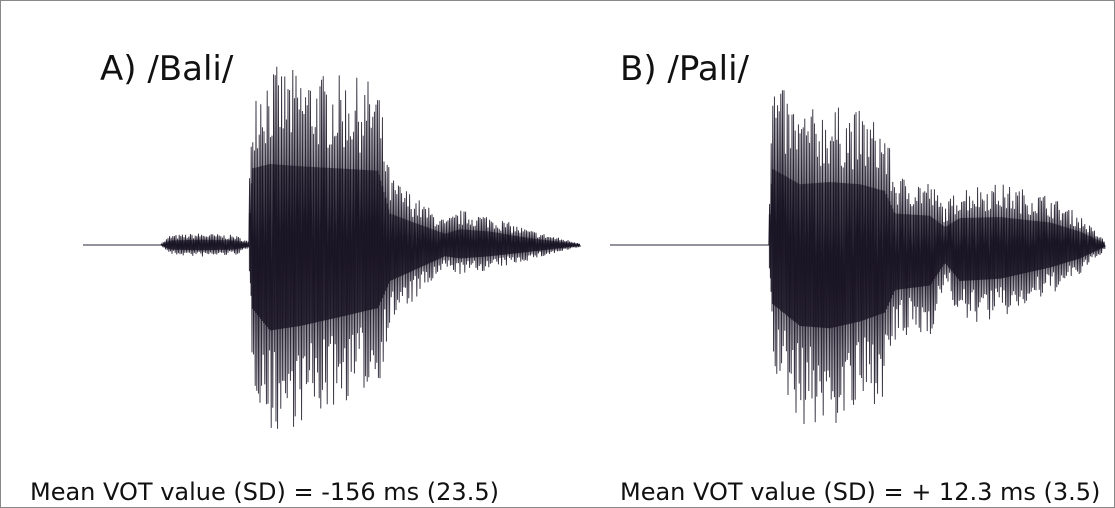 The image size is (1115, 508). I want to click on caption: Mean VOT value (SD) = -156 ms (23.5), so click(264, 492).